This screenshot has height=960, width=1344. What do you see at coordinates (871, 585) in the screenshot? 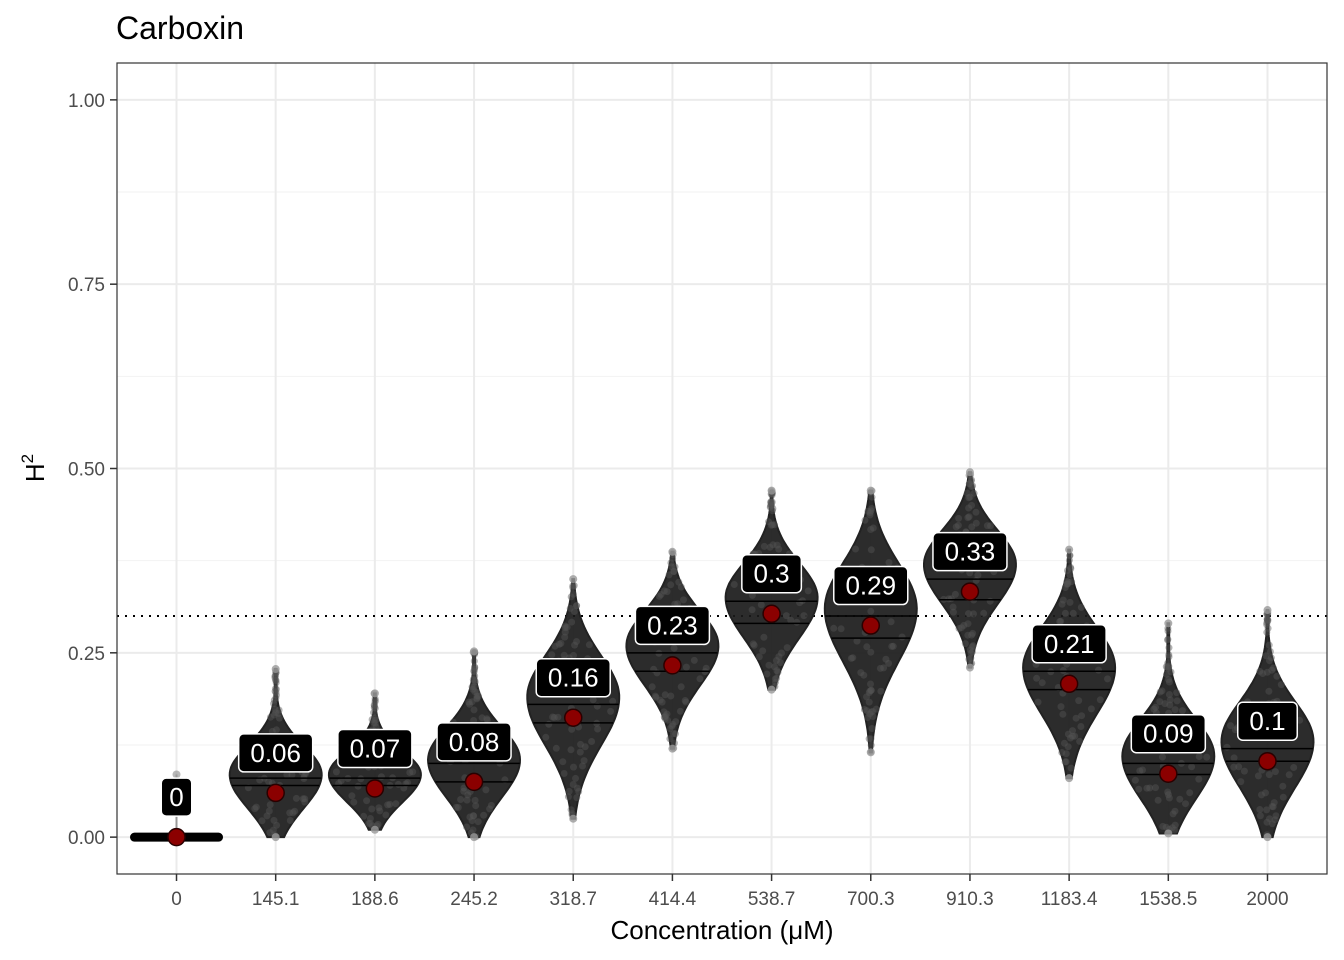
I see `mean-label-700-3: 0.29` at bounding box center [871, 585].